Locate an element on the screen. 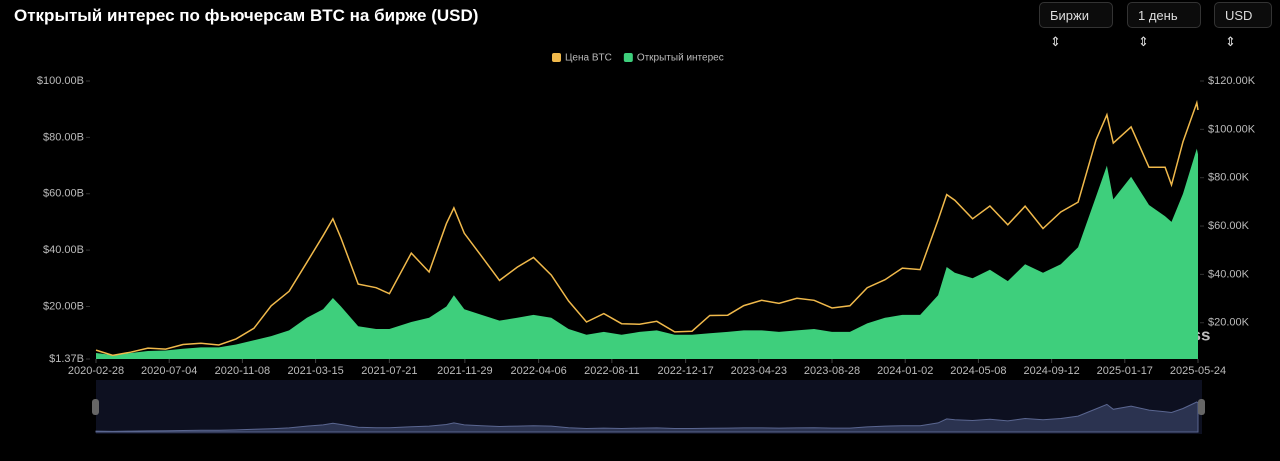 The width and height of the screenshot is (1280, 461). x-tick-label: 2024-09-12 is located at coordinates (1051, 371).